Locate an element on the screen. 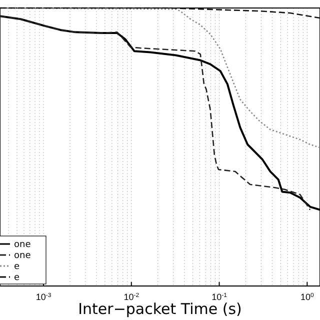 This screenshot has width=320, height=320. x-axis-title: Inter−packet Time (s) is located at coordinates (160, 309).